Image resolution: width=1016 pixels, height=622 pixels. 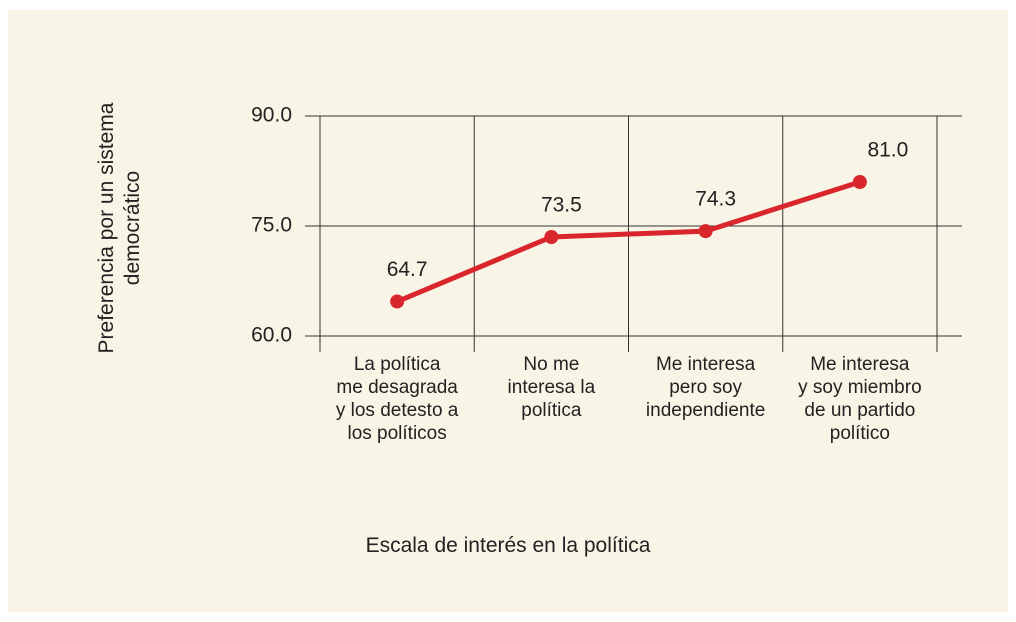 What do you see at coordinates (407, 269) in the screenshot?
I see `data-label: 64.7` at bounding box center [407, 269].